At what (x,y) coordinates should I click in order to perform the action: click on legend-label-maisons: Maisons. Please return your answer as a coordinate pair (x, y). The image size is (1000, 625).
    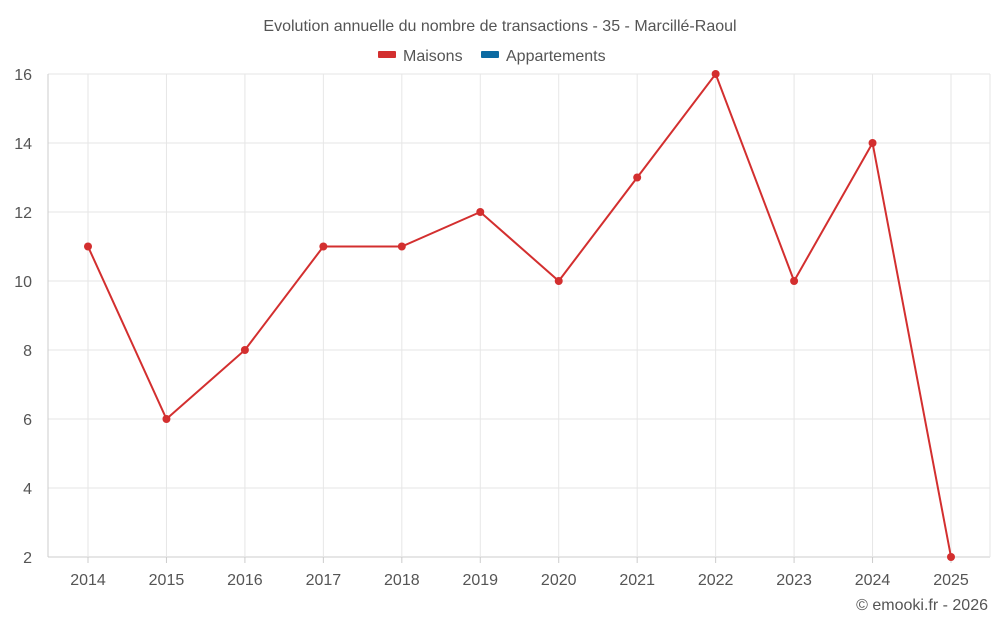
    Looking at the image, I should click on (433, 56).